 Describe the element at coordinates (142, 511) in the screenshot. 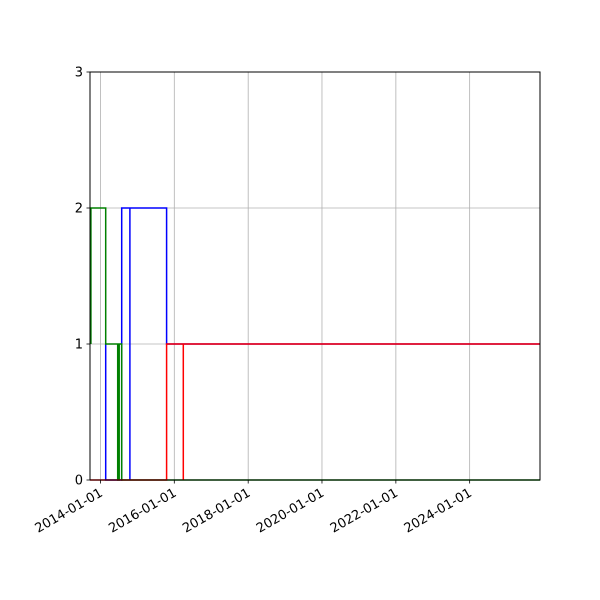

I see `x-tick-label: 2016-01-01` at that location.